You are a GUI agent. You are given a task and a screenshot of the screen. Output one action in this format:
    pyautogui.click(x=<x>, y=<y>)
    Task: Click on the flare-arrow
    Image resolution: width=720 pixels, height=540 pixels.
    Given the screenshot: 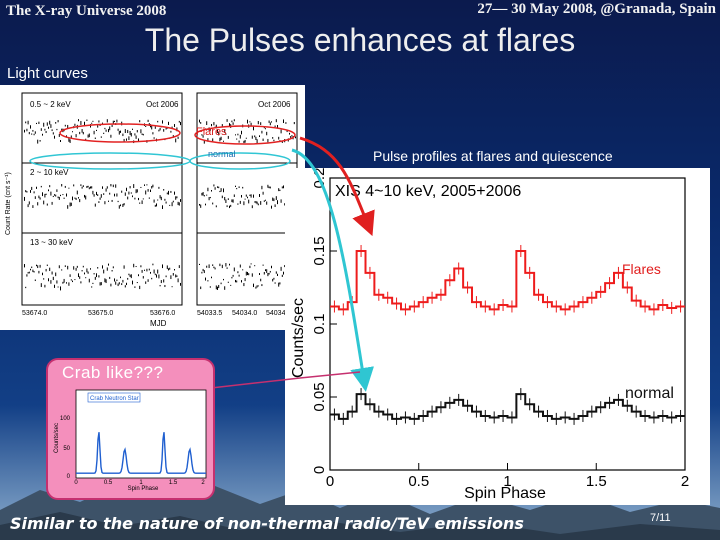 What is the action you would take?
    pyautogui.click(x=337, y=186)
    